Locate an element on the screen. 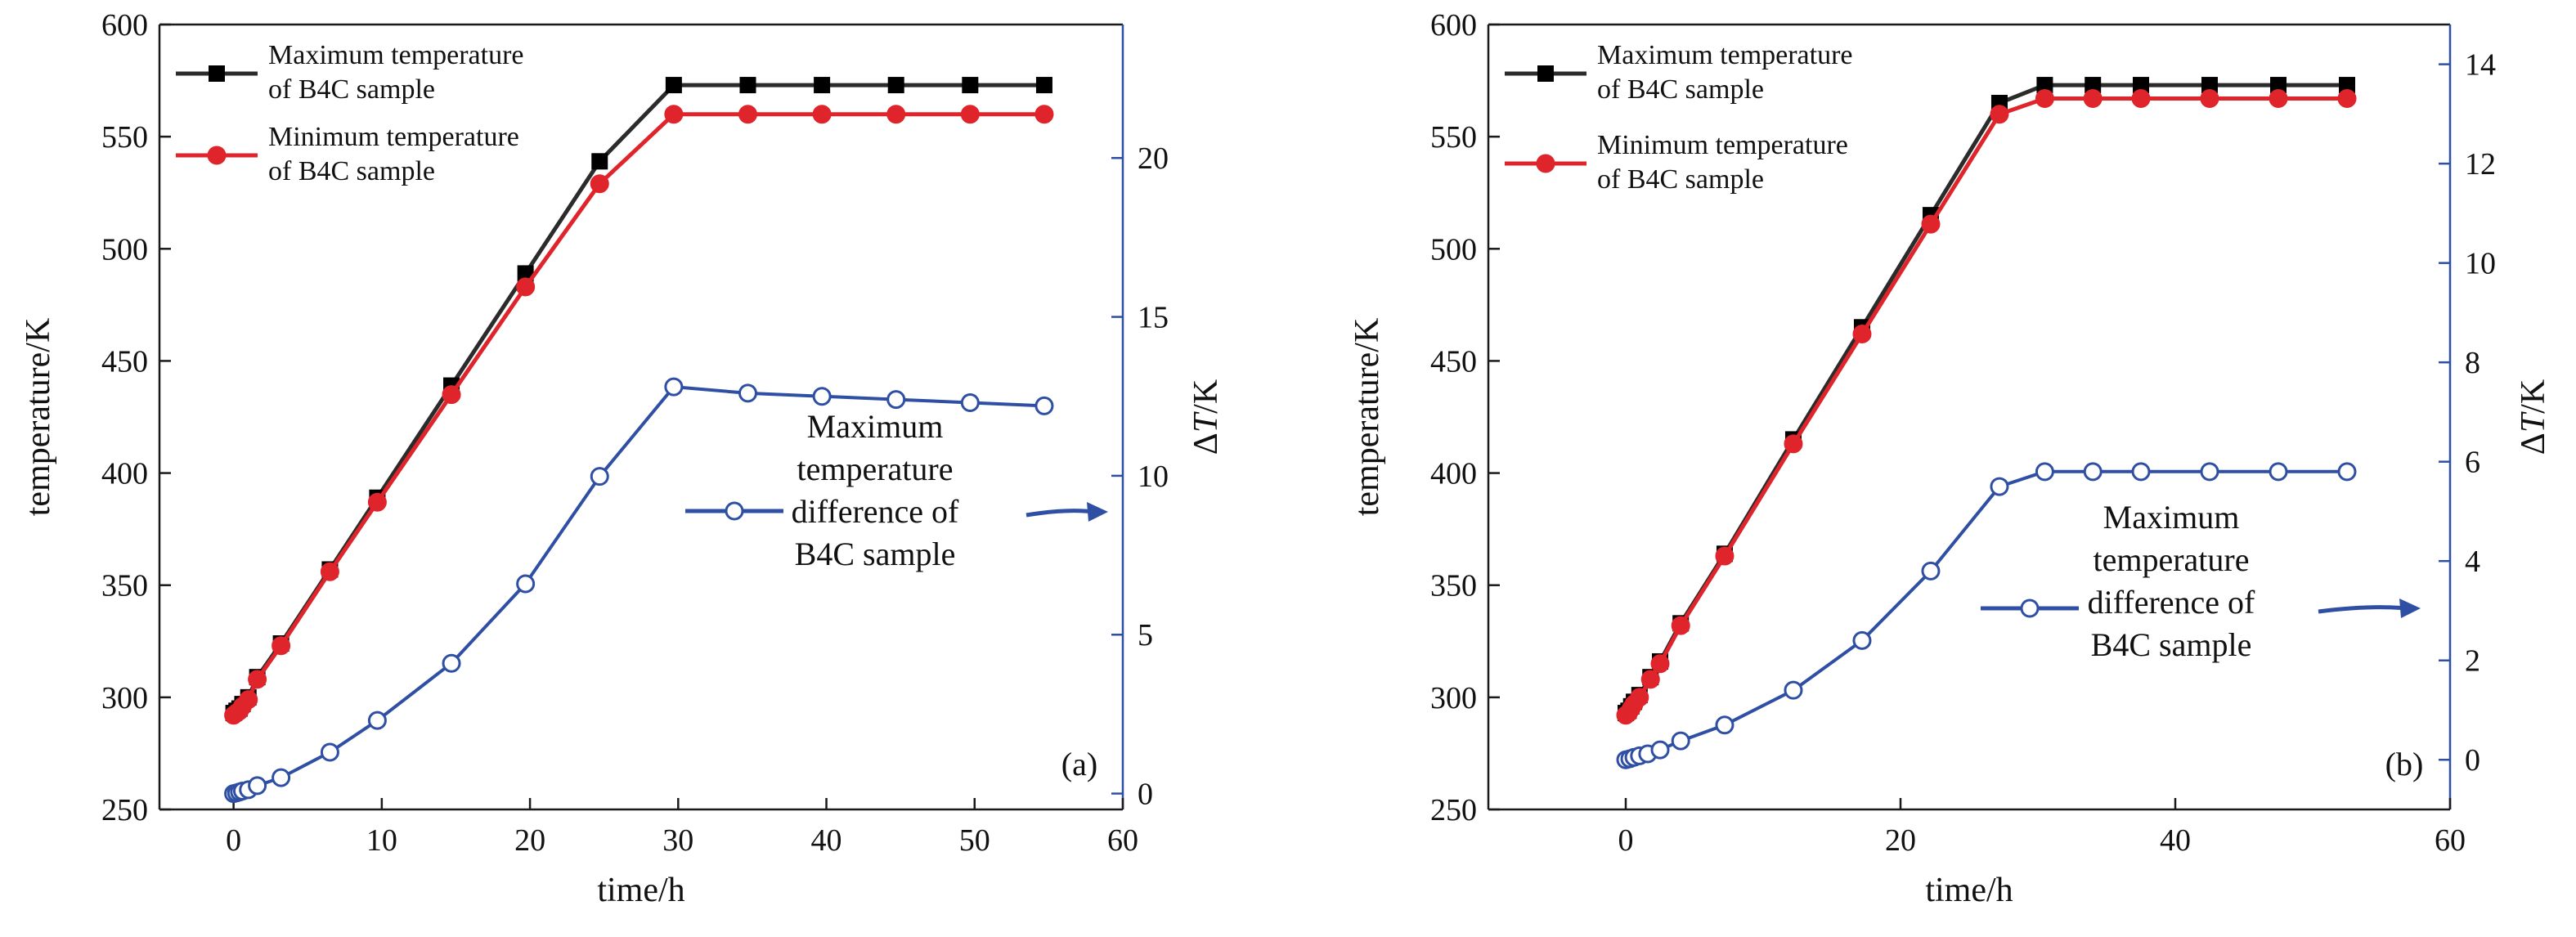  arrow-right-icon is located at coordinates (1059, 513).